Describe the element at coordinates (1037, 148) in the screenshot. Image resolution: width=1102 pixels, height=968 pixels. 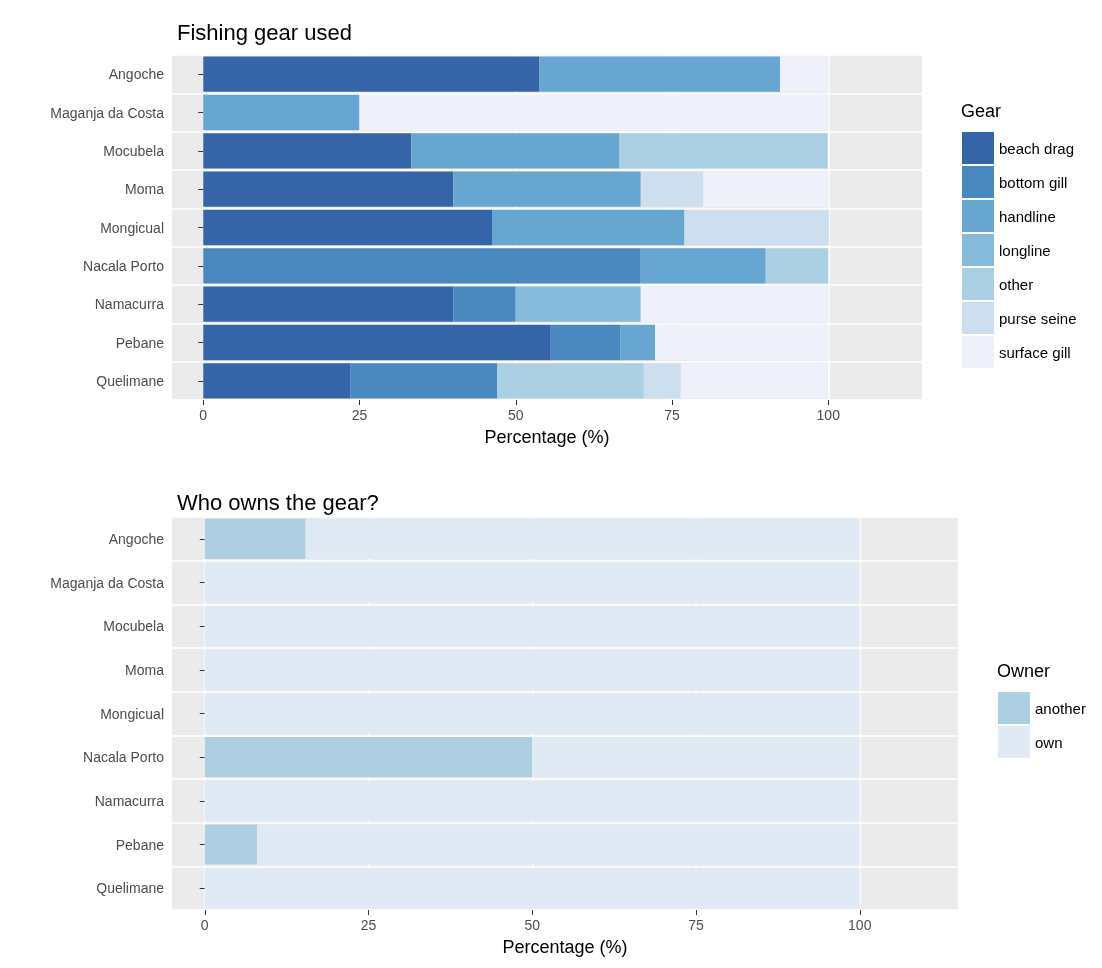
I see `legend-label: beach drag` at that location.